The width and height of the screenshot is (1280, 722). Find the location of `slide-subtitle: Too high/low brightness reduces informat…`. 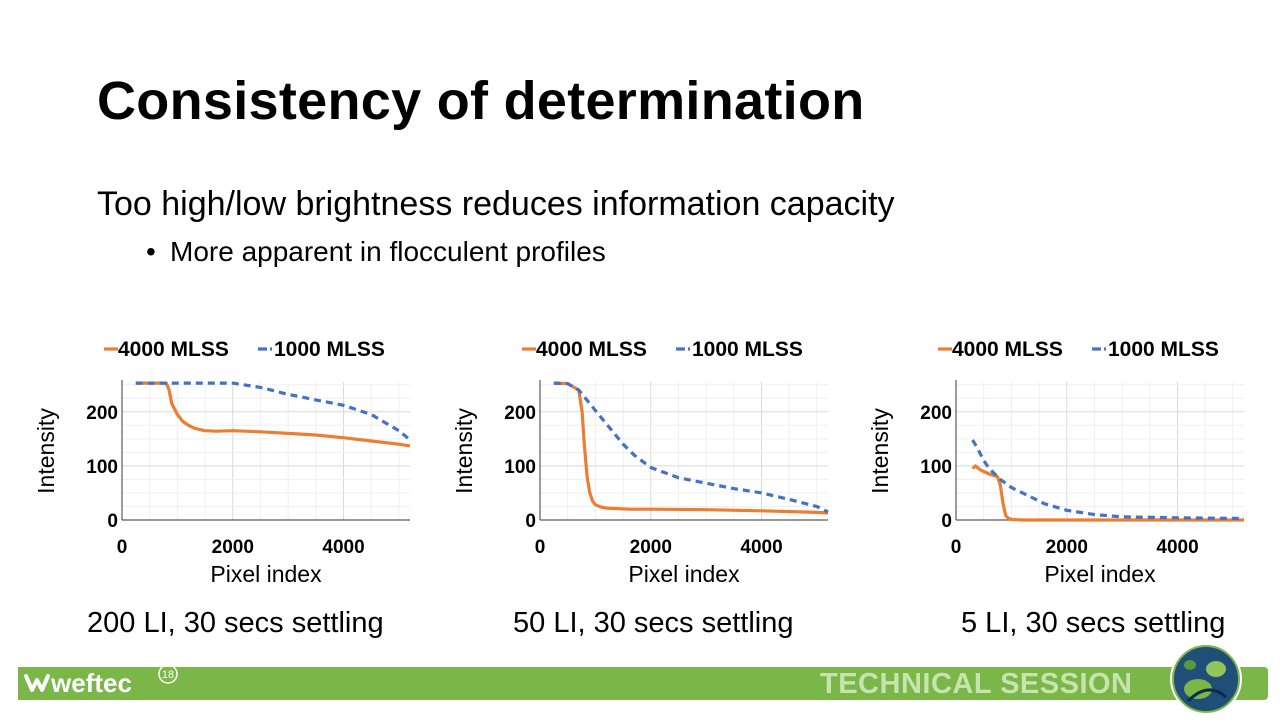

slide-subtitle: Too high/low brightness reduces informat… is located at coordinates (496, 204).